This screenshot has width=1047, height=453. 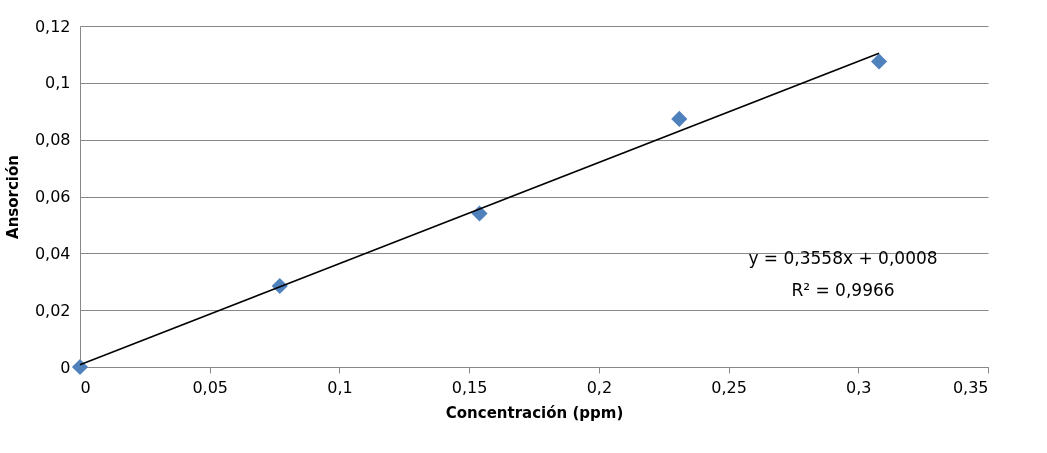 What do you see at coordinates (843, 258) in the screenshot?
I see `annotation: y = 0,3558x + 0,0008` at bounding box center [843, 258].